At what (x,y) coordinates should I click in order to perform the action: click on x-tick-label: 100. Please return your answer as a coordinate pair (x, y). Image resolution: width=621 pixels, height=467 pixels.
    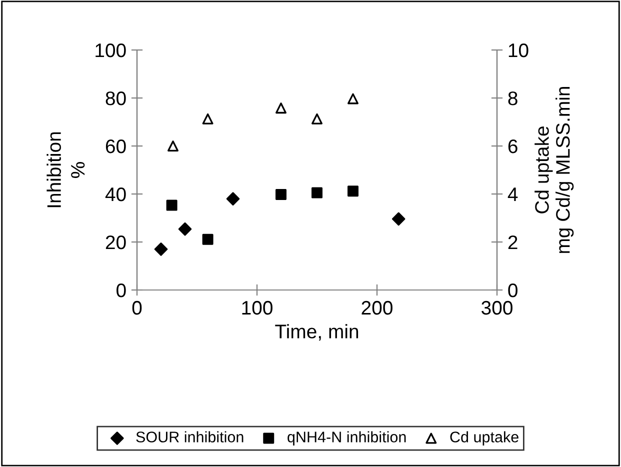
    Looking at the image, I should click on (257, 307).